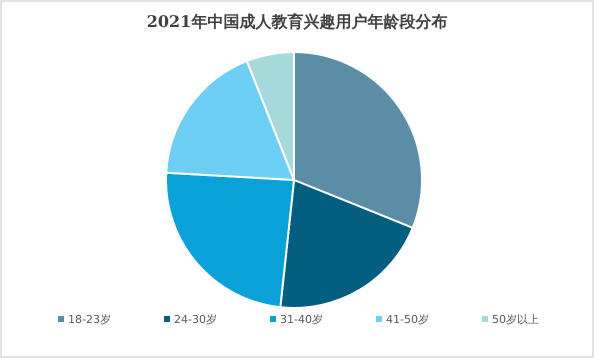 The height and width of the screenshot is (358, 594). Describe the element at coordinates (515, 319) in the screenshot. I see `legend-label: 50岁以上` at that location.